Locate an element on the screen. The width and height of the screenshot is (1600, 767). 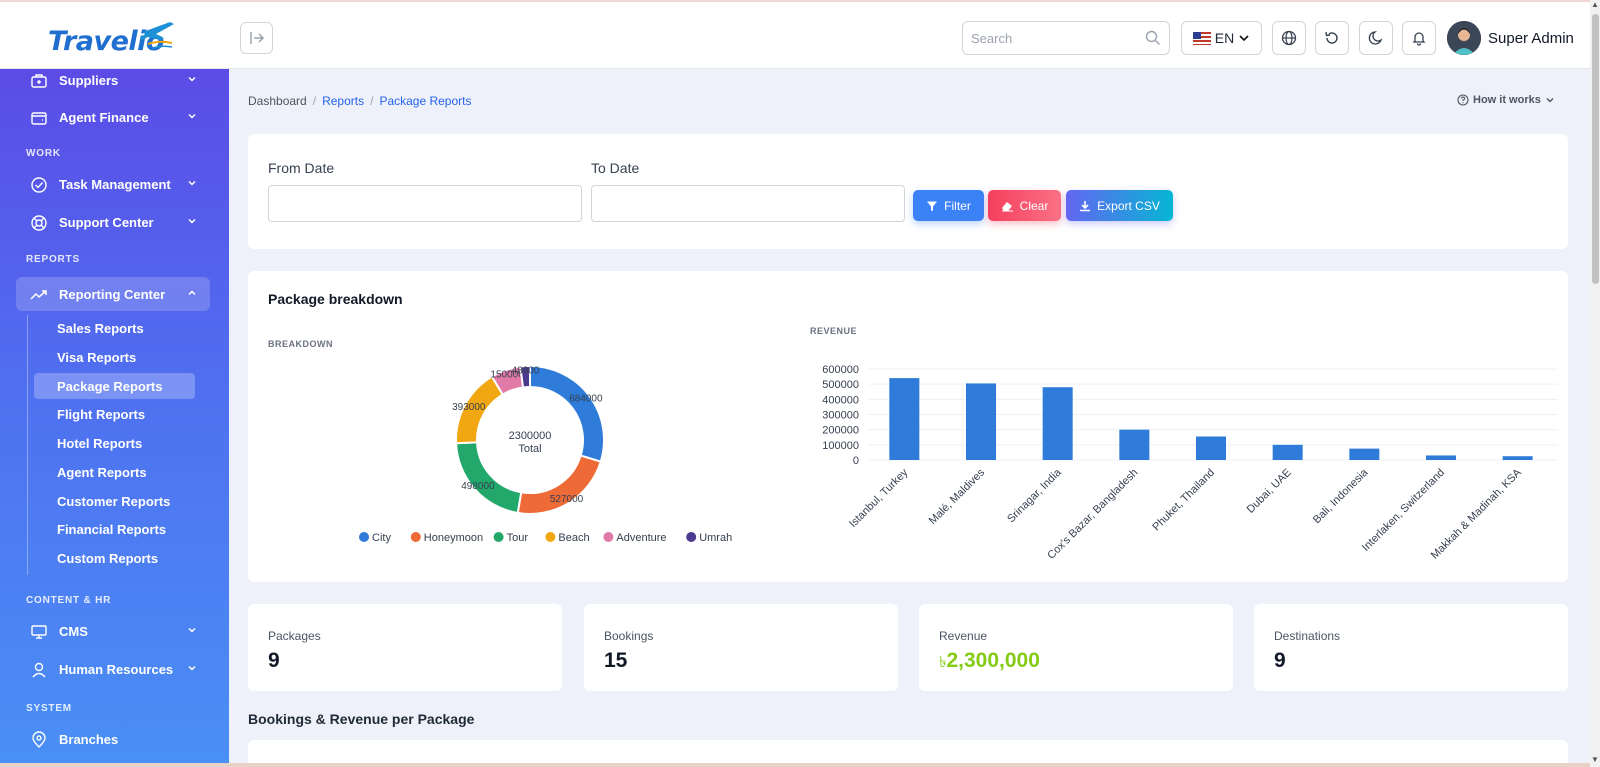
scroll-down-arrow: ▼ is located at coordinates (1595, 759).